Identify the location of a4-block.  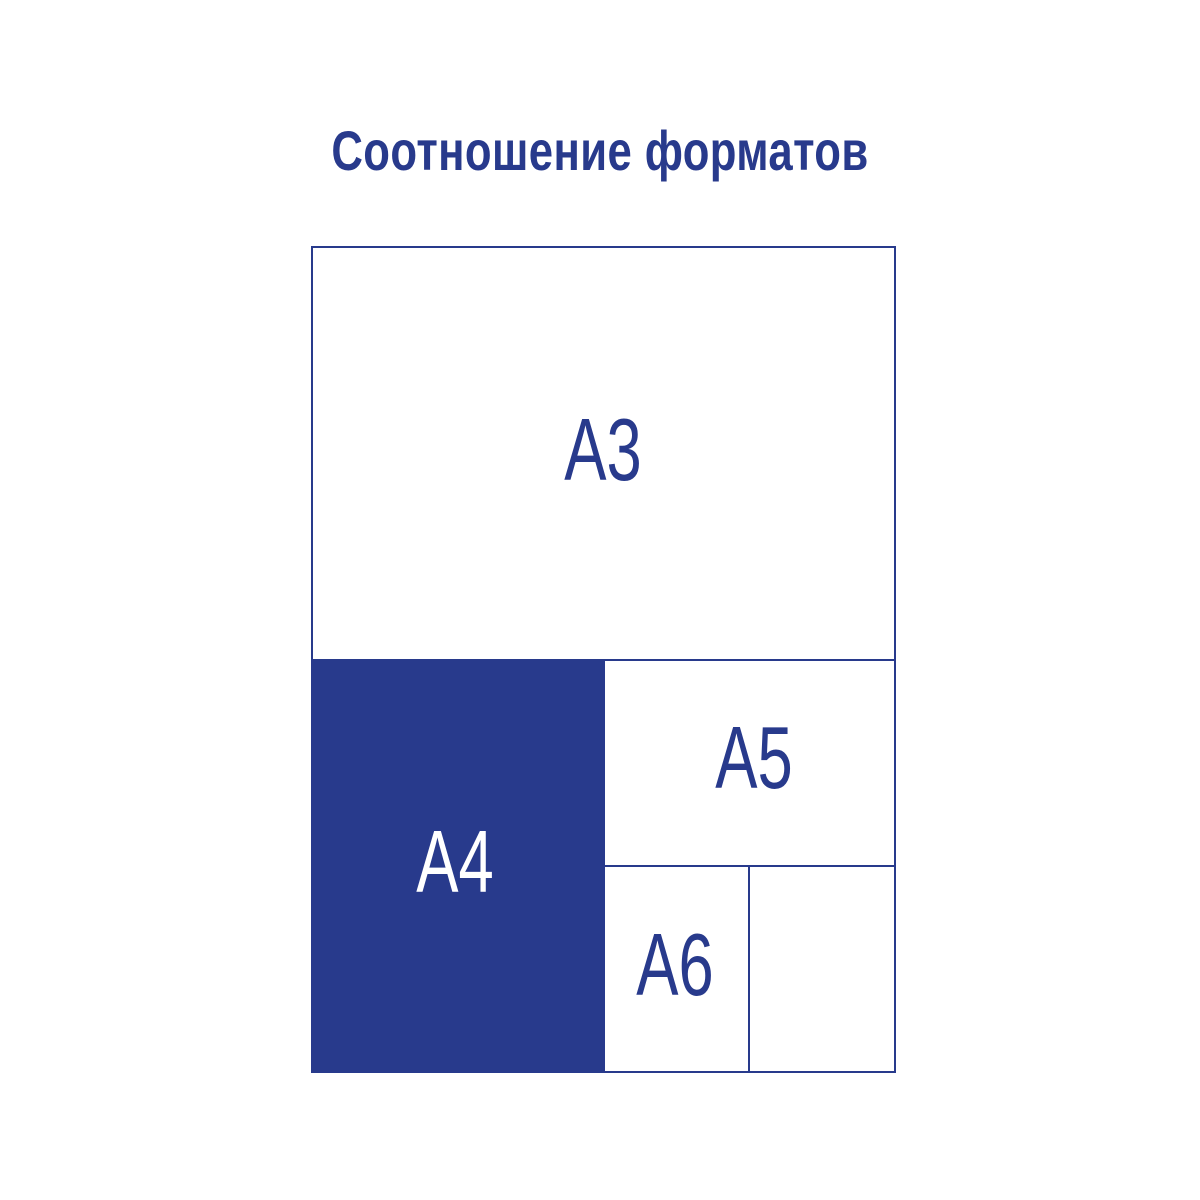
(458, 866).